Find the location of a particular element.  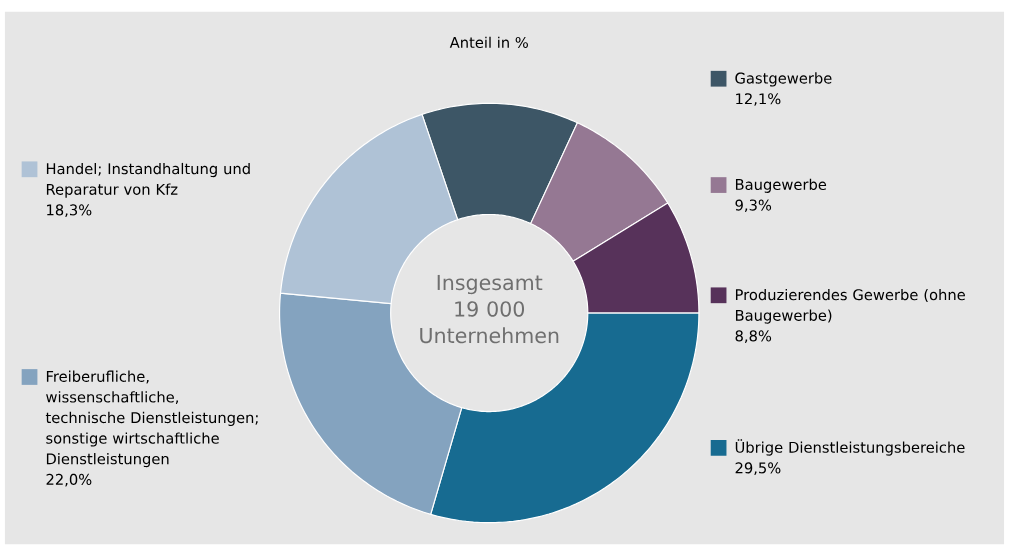

legend-label: Freiberufliche, wissenschaftliche, technische Dienstleistungen; sonstige wirtschaftliche Dienstleistungen is located at coordinates (151, 419).